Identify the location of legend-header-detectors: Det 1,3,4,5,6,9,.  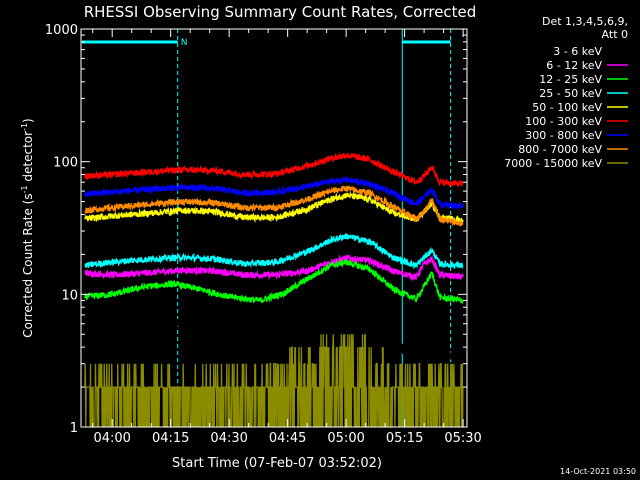
(585, 21).